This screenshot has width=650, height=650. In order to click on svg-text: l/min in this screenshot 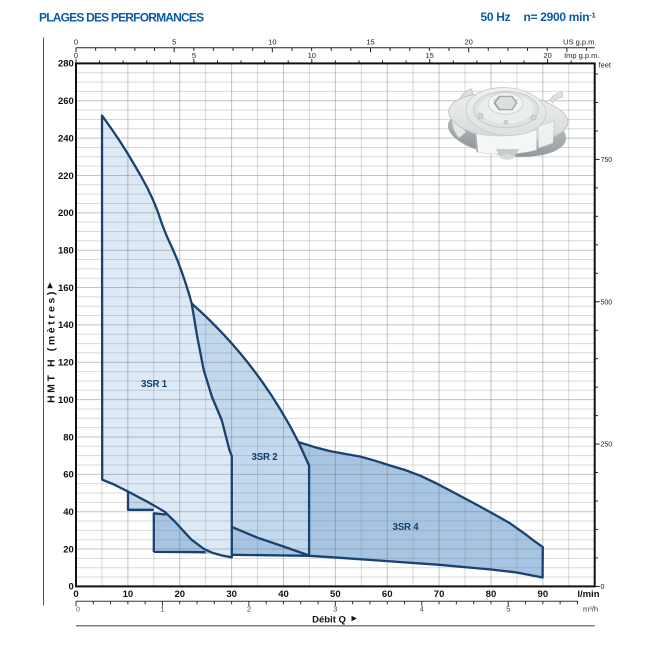, I will do `click(588, 594)`.